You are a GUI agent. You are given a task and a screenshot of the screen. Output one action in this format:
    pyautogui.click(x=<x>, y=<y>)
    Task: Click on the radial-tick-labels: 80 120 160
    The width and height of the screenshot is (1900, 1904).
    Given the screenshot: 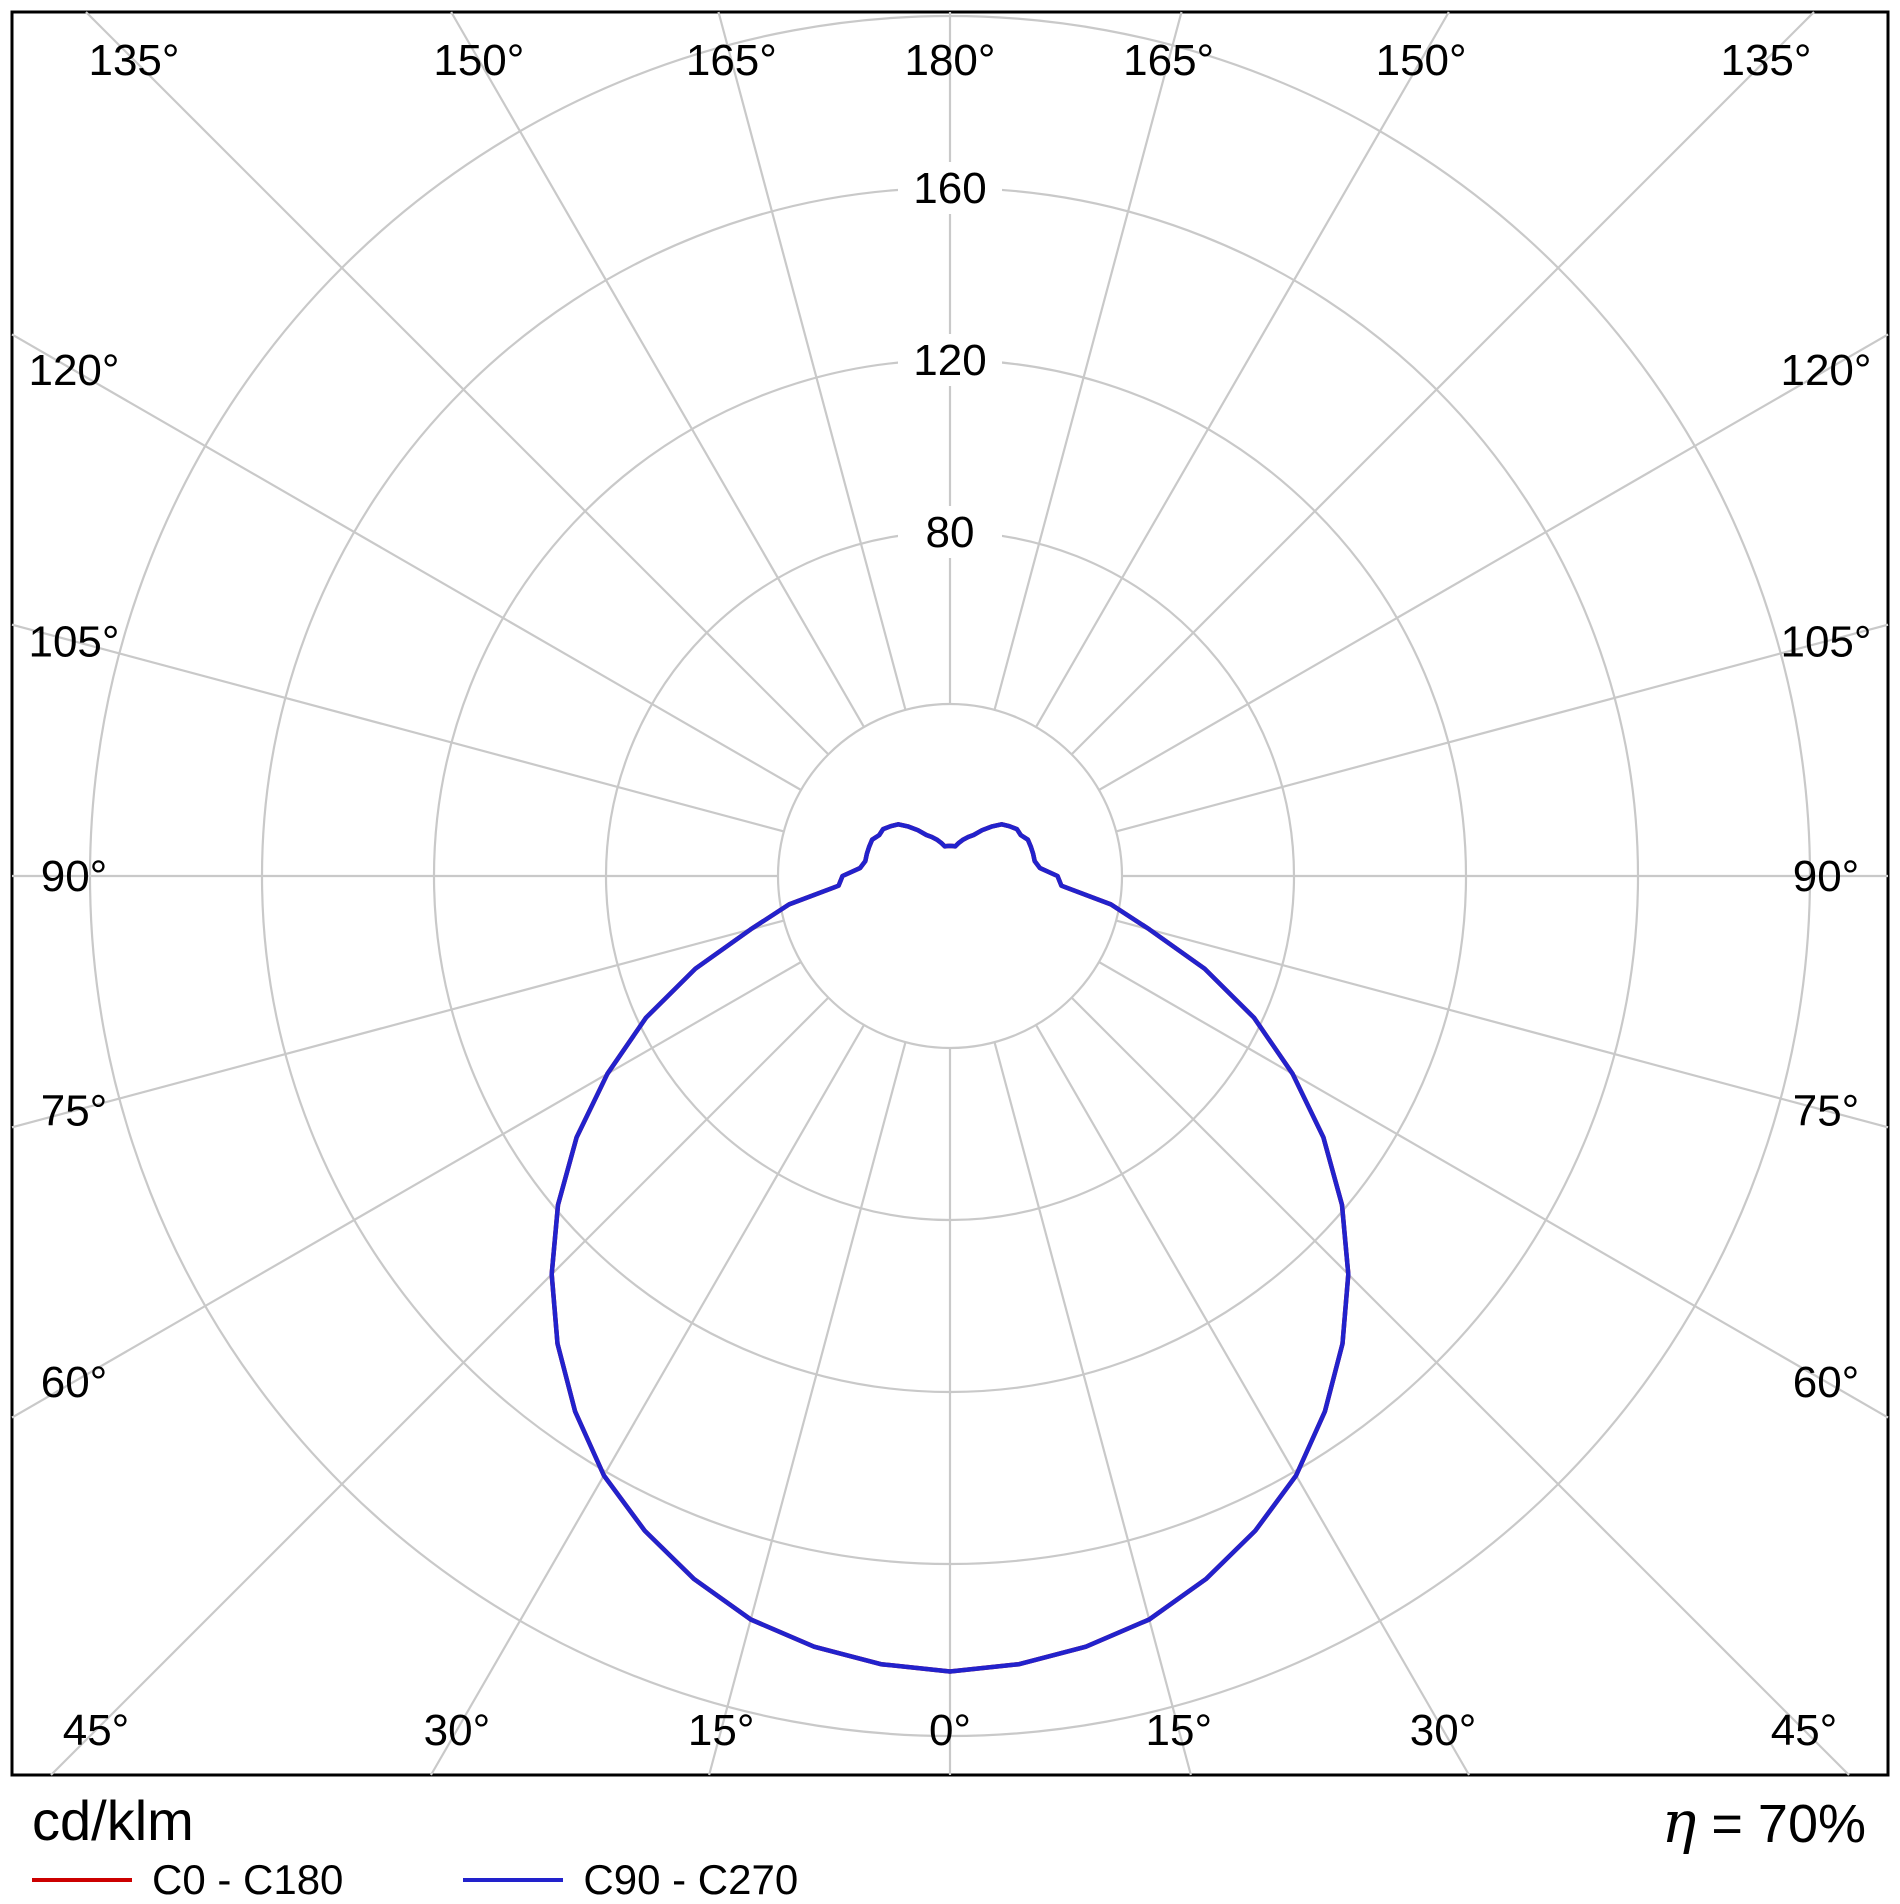 What is the action you would take?
    pyautogui.click(x=950, y=360)
    